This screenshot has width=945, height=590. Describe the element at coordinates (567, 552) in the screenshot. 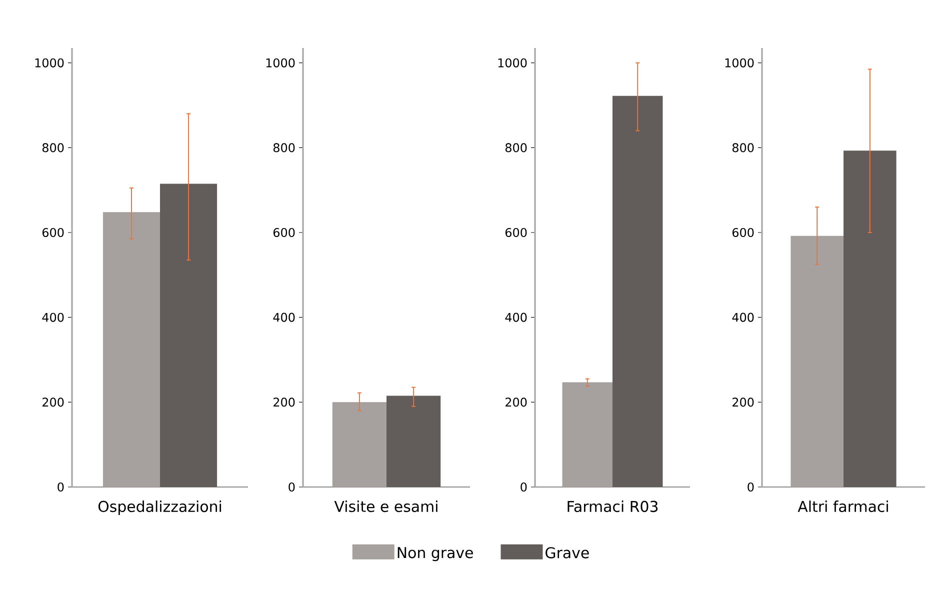

I see `legend-label: Grave` at that location.